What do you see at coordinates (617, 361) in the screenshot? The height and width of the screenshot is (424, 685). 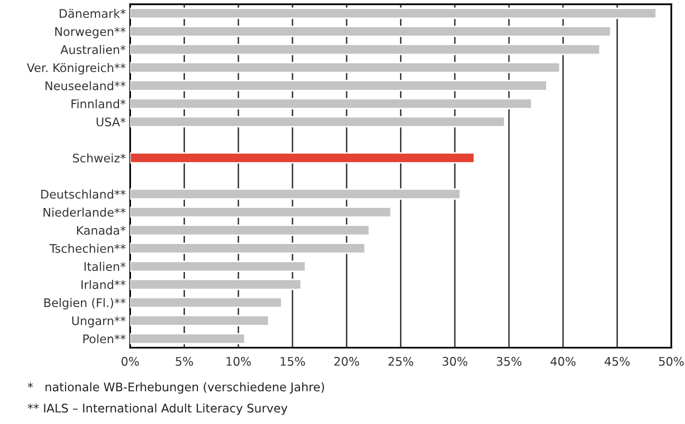 I see `x-tick-label: 45%` at bounding box center [617, 361].